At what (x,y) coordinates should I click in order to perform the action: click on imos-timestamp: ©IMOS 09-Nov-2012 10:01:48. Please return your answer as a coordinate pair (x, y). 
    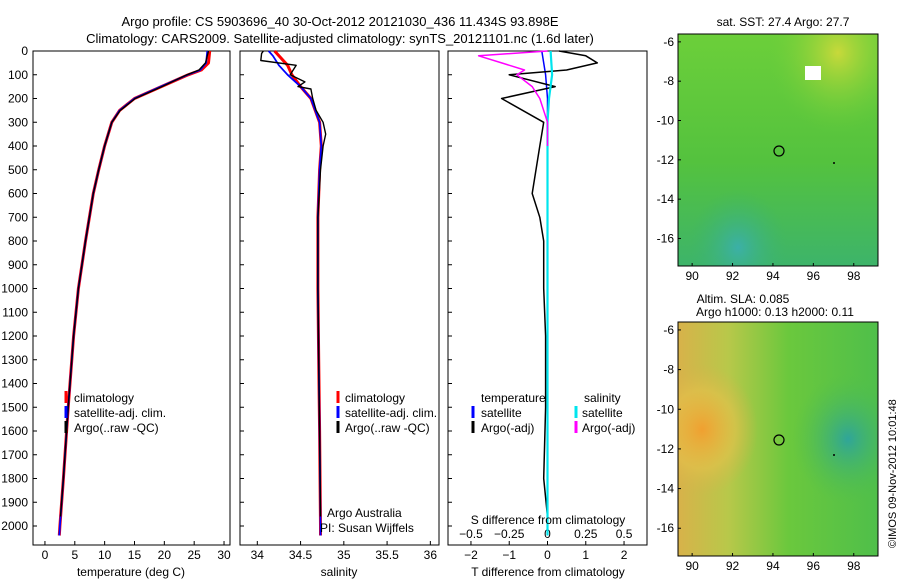
    Looking at the image, I should click on (893, 473).